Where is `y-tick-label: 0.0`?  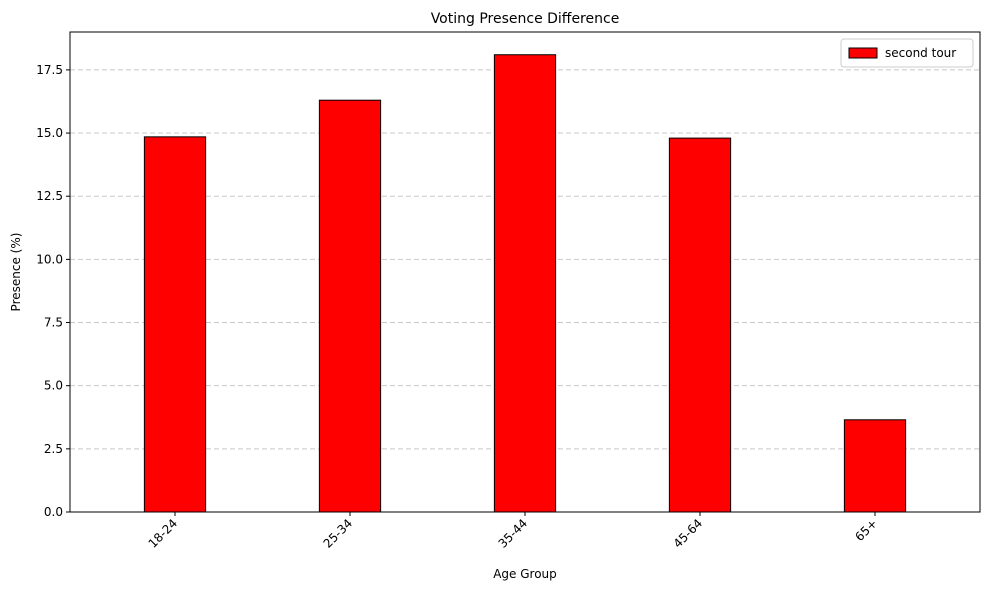
y-tick-label: 0.0 is located at coordinates (53, 512).